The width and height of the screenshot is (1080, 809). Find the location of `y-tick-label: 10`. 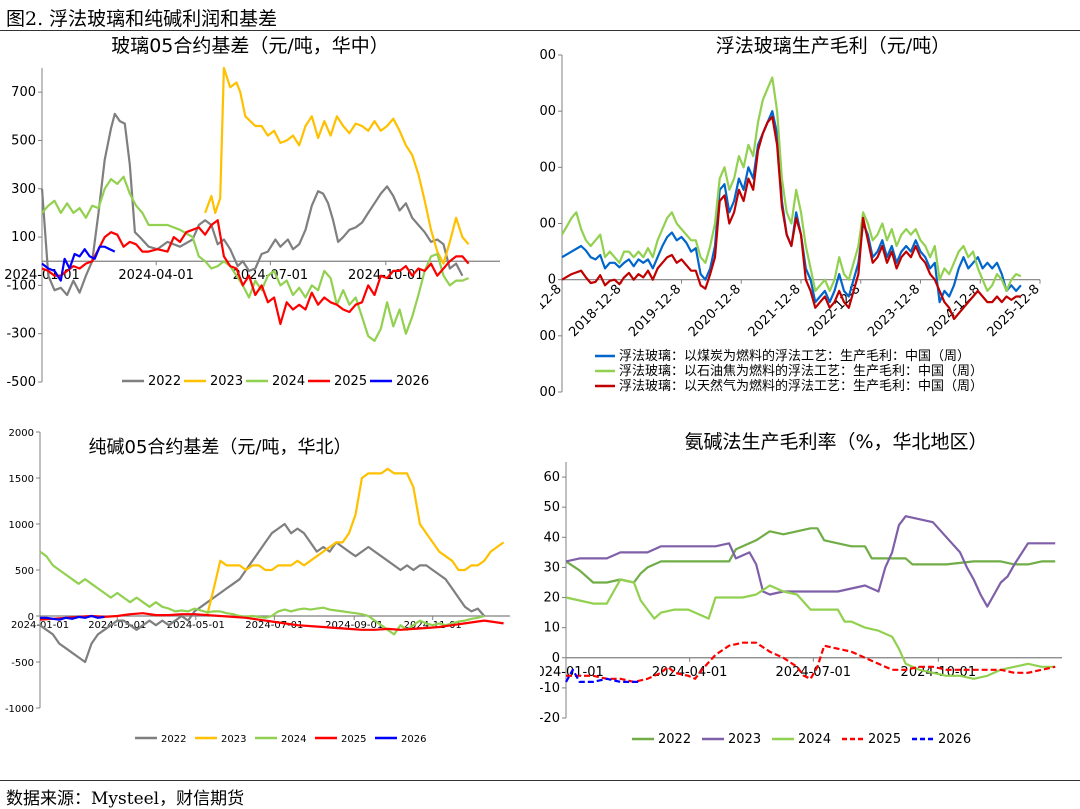

y-tick-label: 10 is located at coordinates (551, 628).